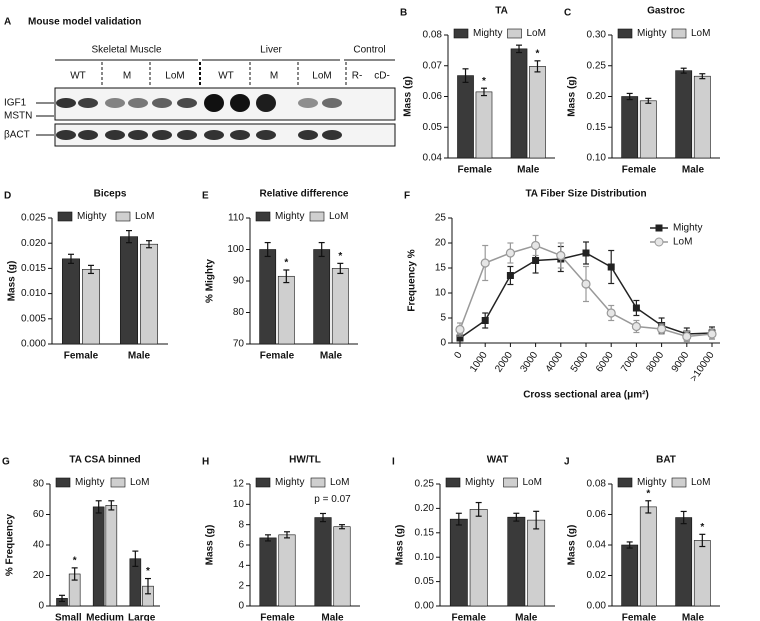 The height and width of the screenshot is (621, 760). What do you see at coordinates (210, 281) in the screenshot?
I see `y-axis-label: % Mighty` at bounding box center [210, 281].